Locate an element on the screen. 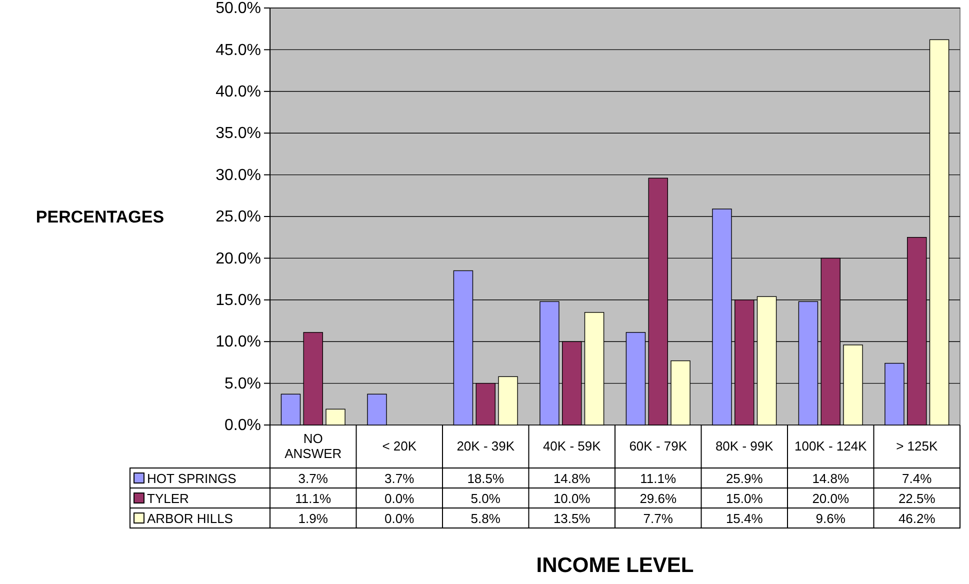 This screenshot has width=969, height=584. data-label: 20.0% is located at coordinates (831, 498).